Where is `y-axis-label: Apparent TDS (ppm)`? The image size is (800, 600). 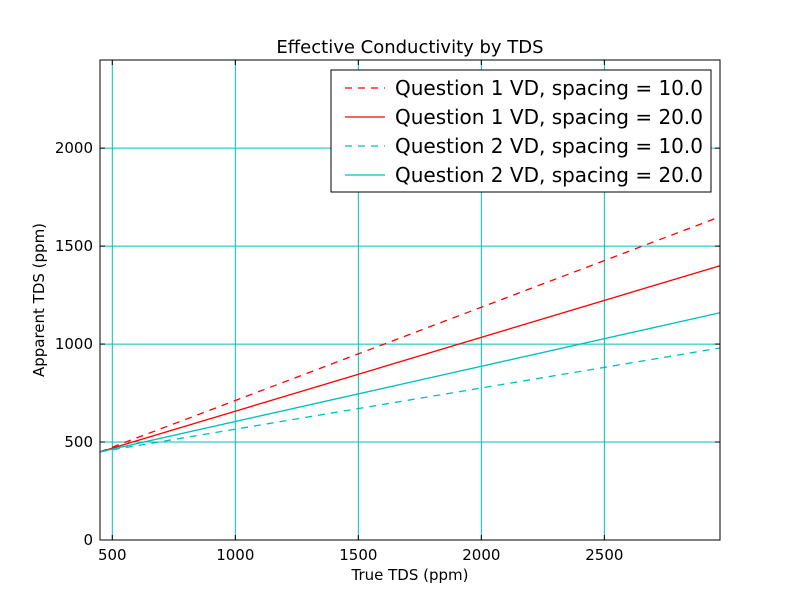 y-axis-label: Apparent TDS (ppm) is located at coordinates (39, 300).